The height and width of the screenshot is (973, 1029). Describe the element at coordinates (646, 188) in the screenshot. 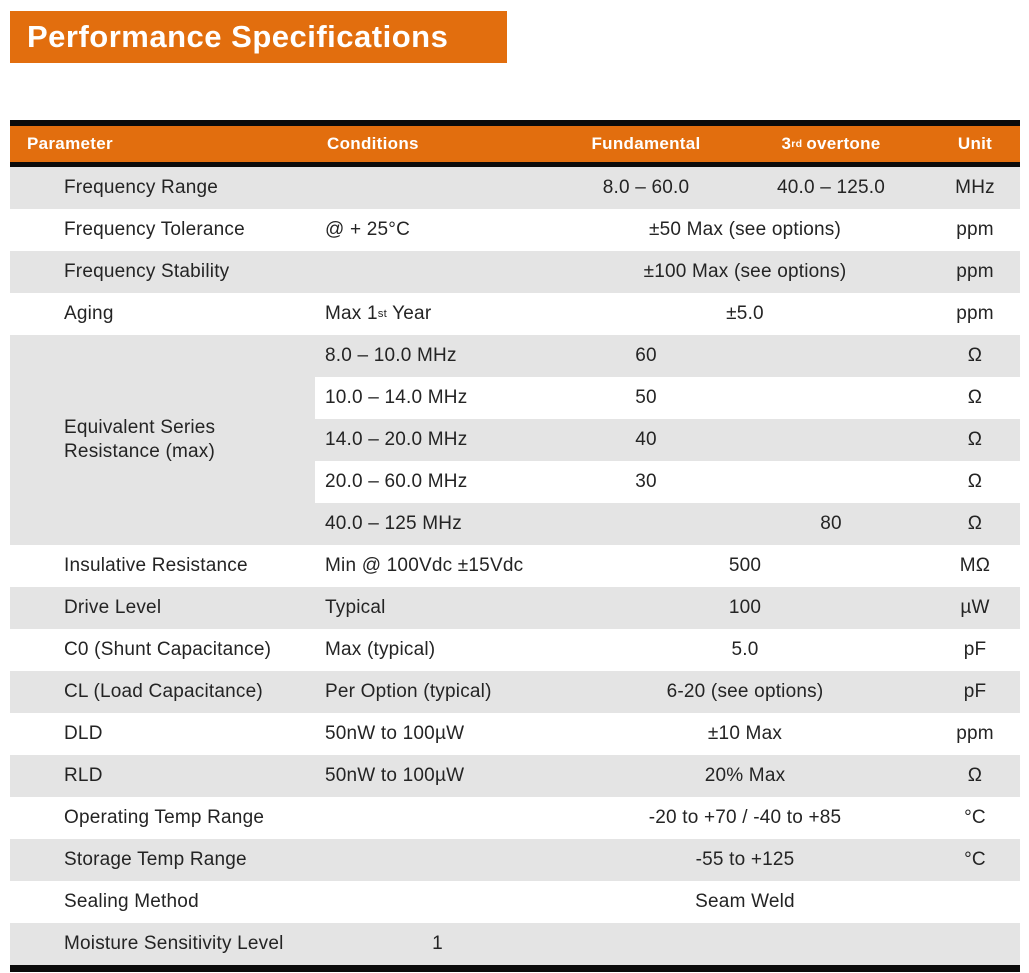

I see `cell-fundamental-row1: 8.0 – 60.0` at that location.